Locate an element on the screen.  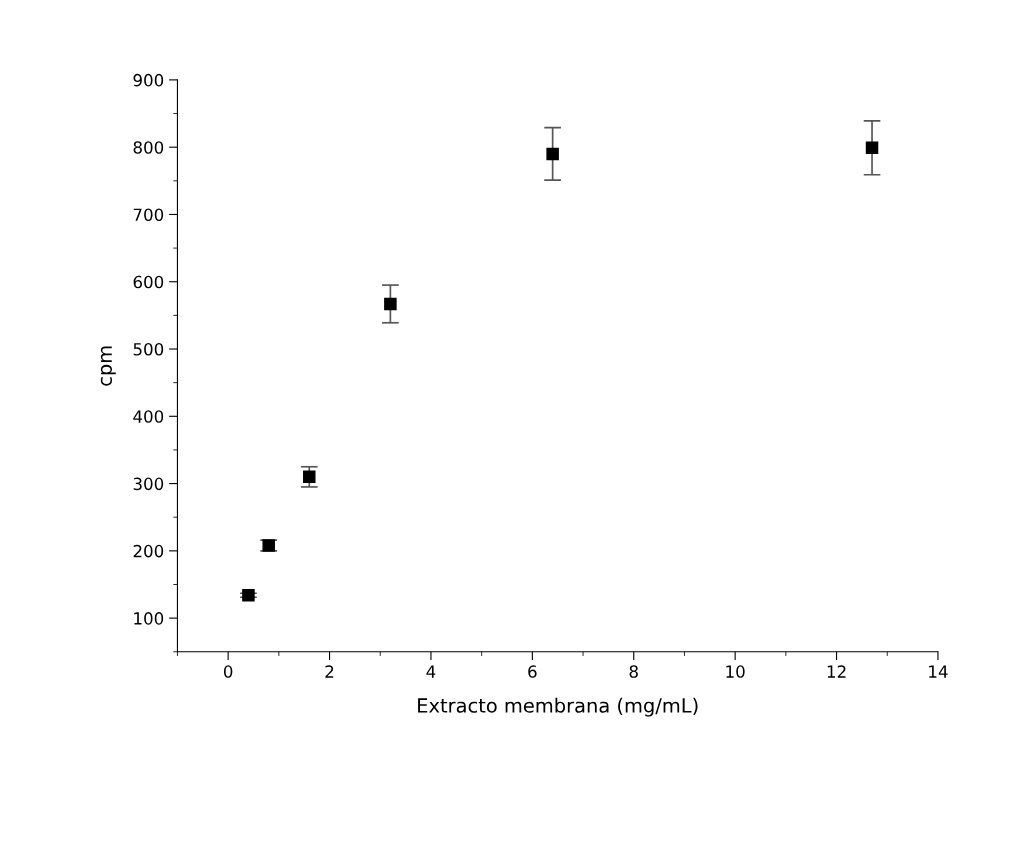
x-tick-label: 14 is located at coordinates (938, 671).